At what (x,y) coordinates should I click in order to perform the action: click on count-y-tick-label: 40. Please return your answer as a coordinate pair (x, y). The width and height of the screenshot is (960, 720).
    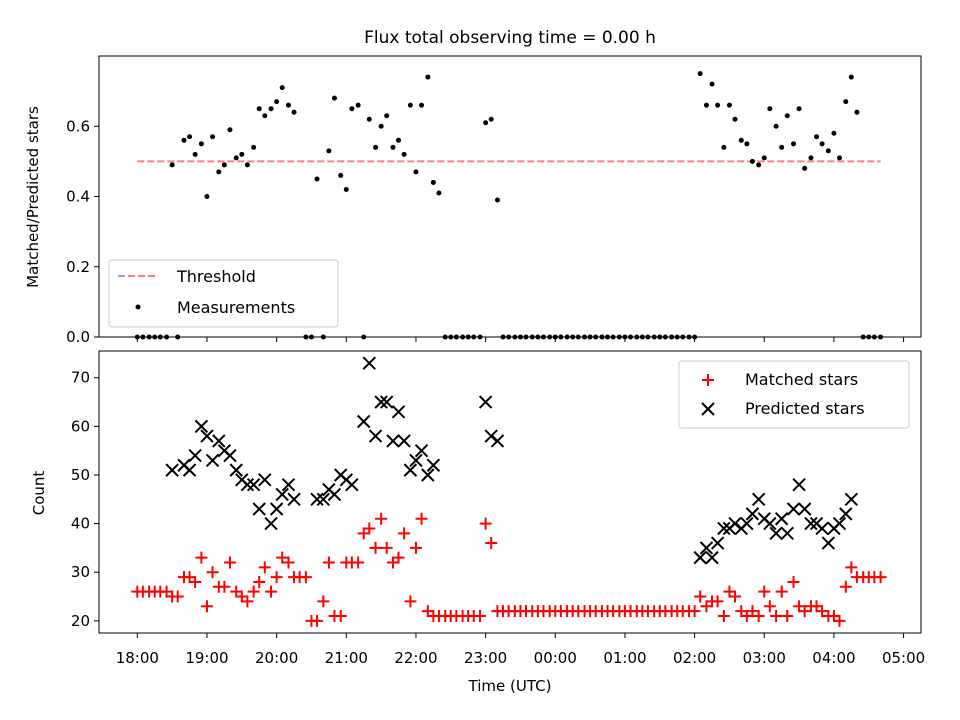
    Looking at the image, I should click on (80, 524).